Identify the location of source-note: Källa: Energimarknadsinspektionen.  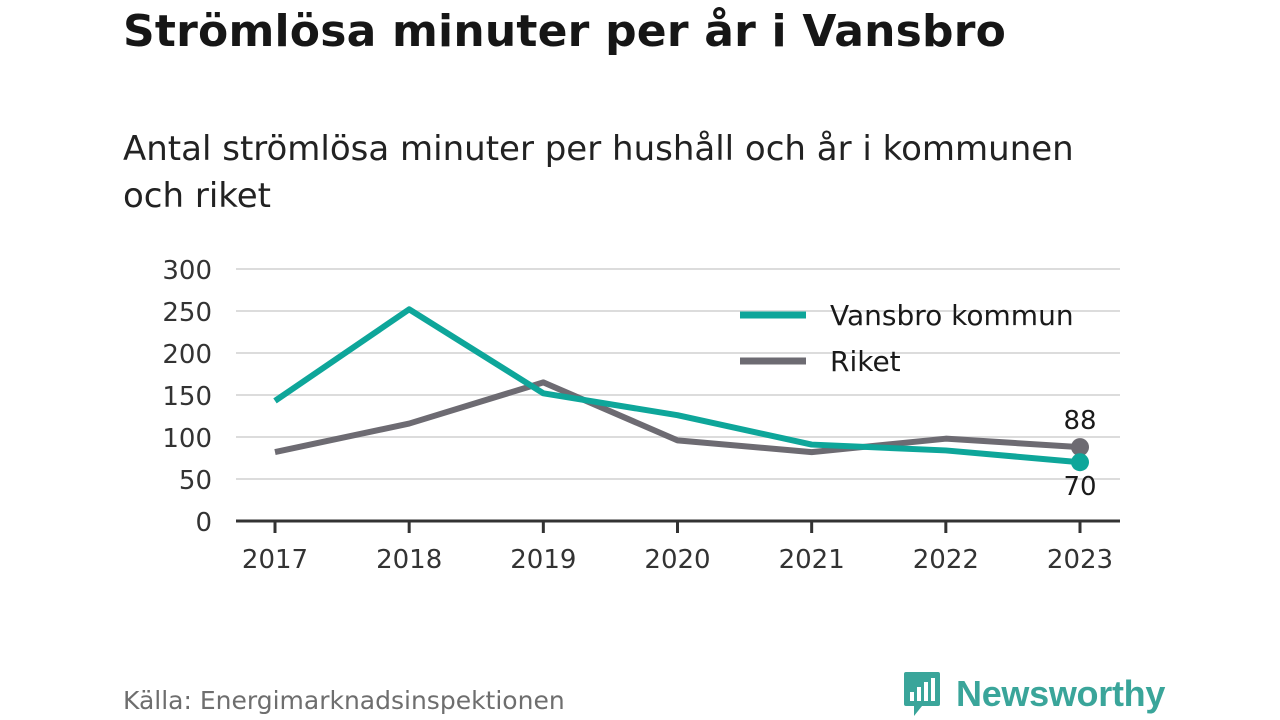
(344, 700).